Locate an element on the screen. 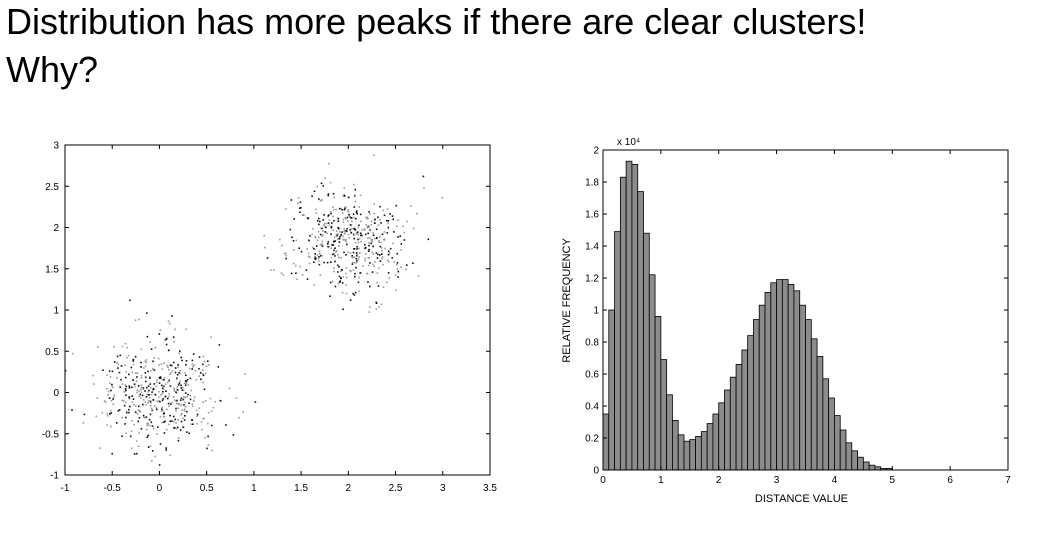 The image size is (1047, 560). x-tick-label: 2.5 is located at coordinates (396, 488).